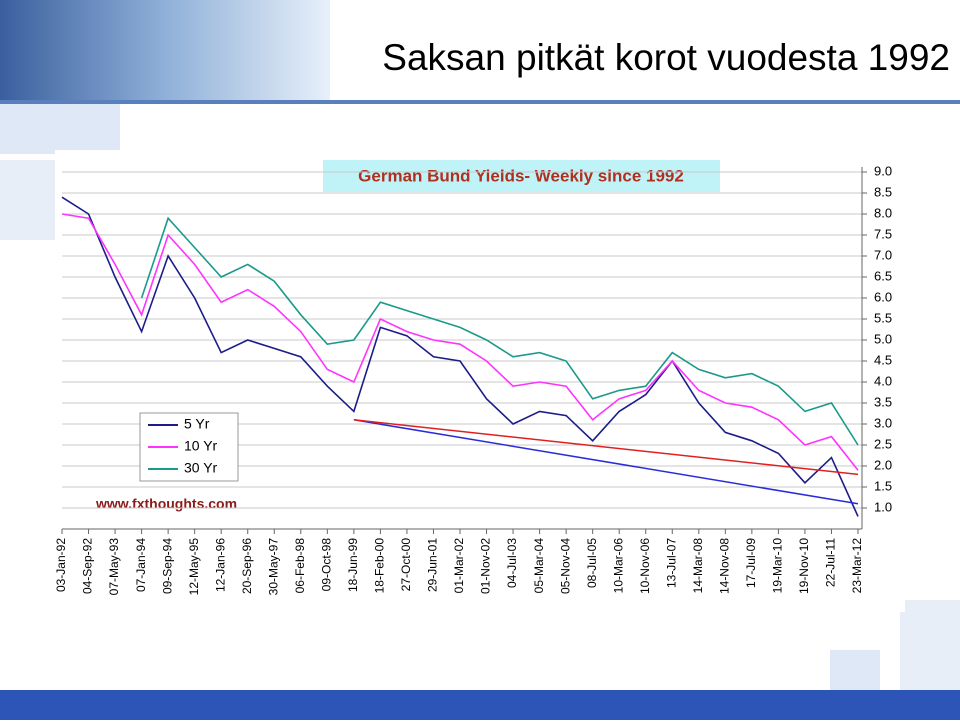 Image resolution: width=960 pixels, height=725 pixels. I want to click on x-tick-label: 05-Mar-04, so click(539, 566).